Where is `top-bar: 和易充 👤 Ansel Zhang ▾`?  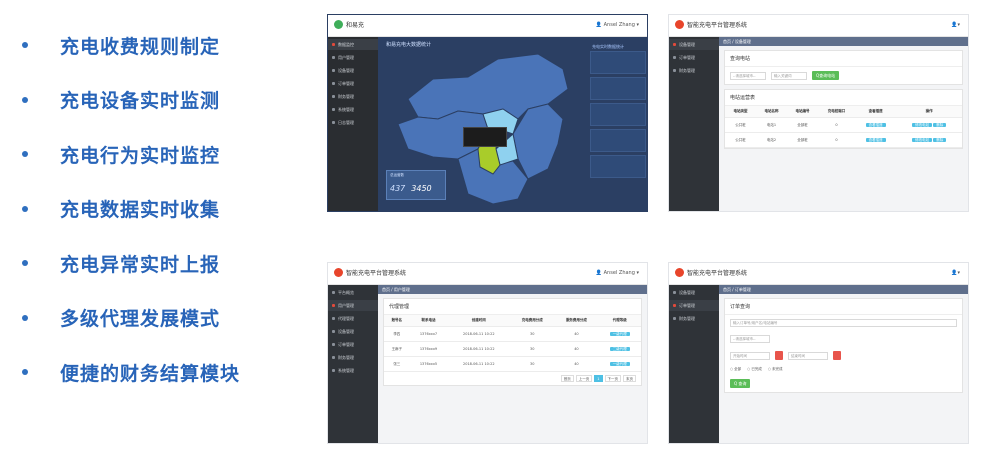 top-bar: 和易充 👤 Ansel Zhang ▾ is located at coordinates (487, 26).